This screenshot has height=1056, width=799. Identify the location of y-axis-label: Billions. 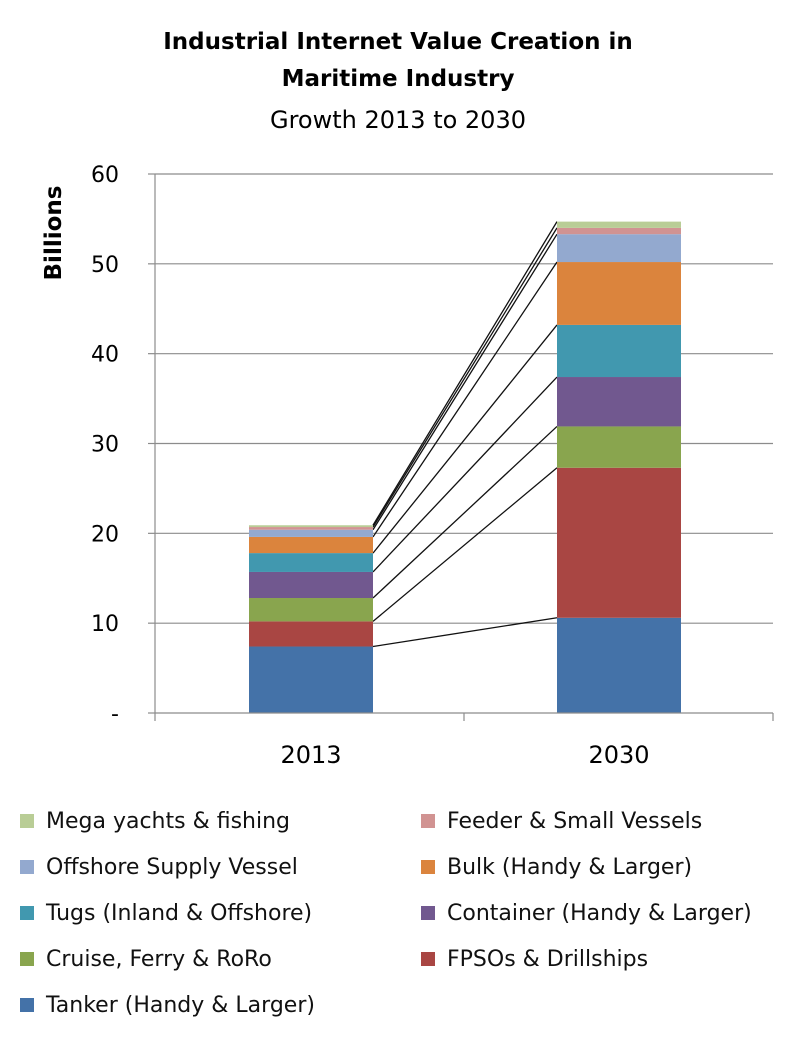
(54, 233).